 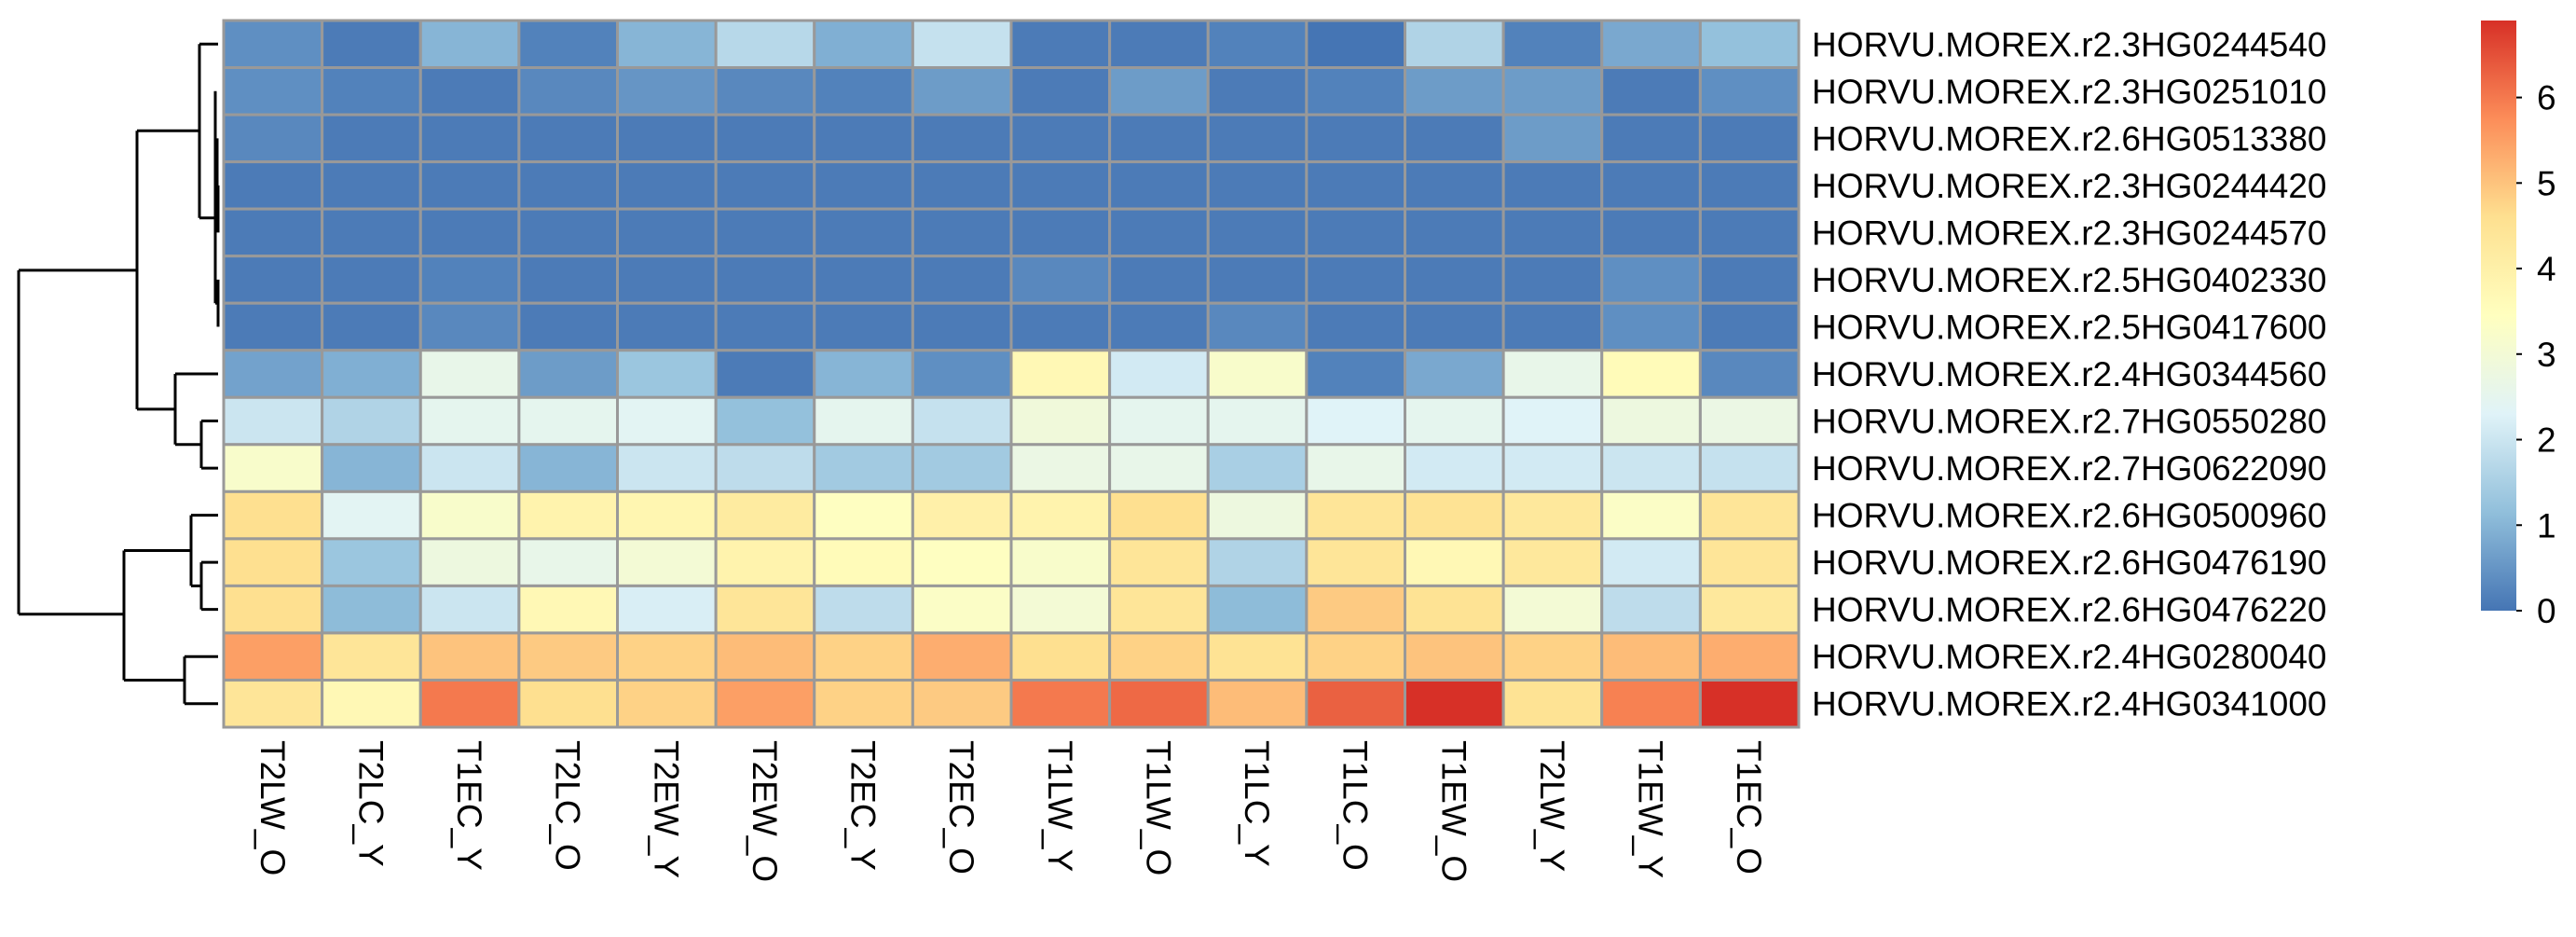 I want to click on row-label: HORVU.MOREX.r2.4HG0344560, so click(x=2069, y=374).